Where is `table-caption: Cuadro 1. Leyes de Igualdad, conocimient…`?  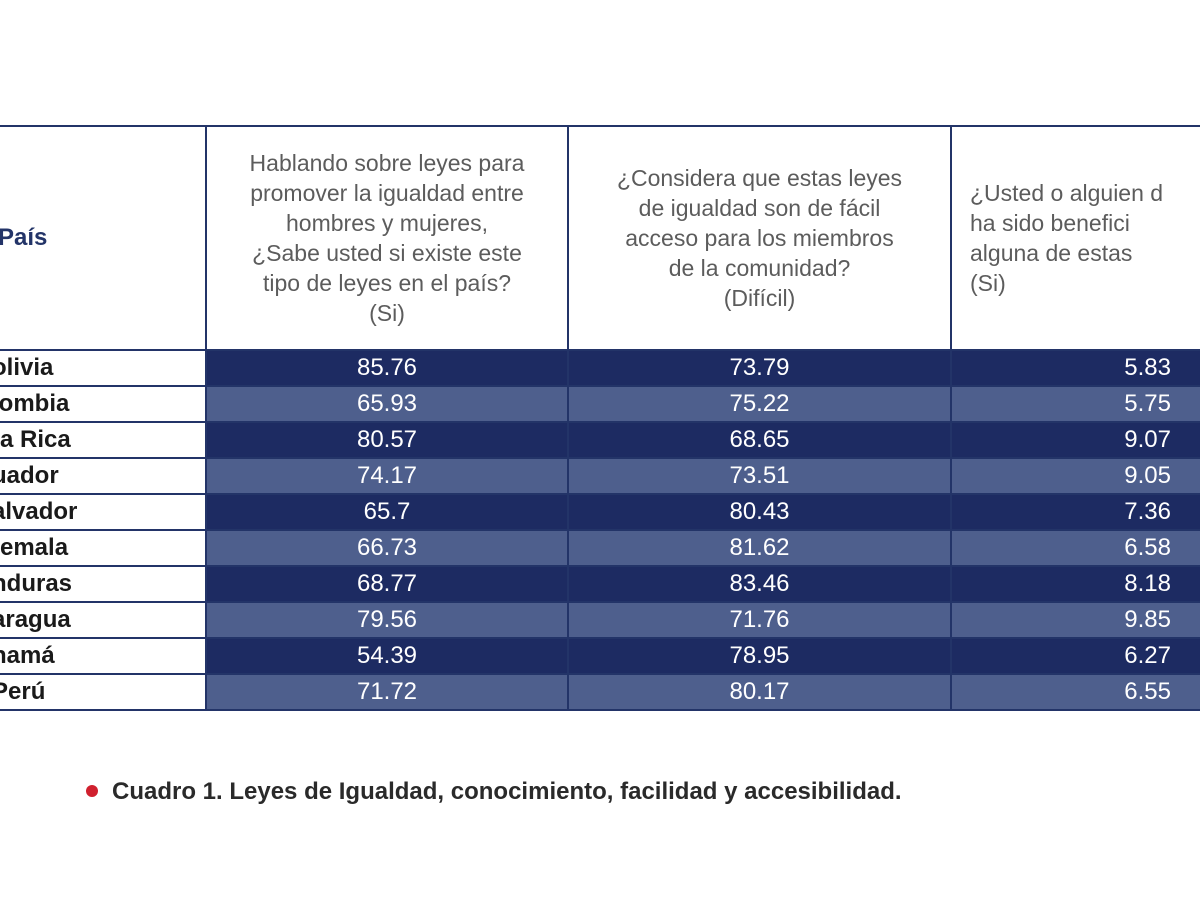
table-caption: Cuadro 1. Leyes de Igualdad, conocimient… is located at coordinates (494, 792).